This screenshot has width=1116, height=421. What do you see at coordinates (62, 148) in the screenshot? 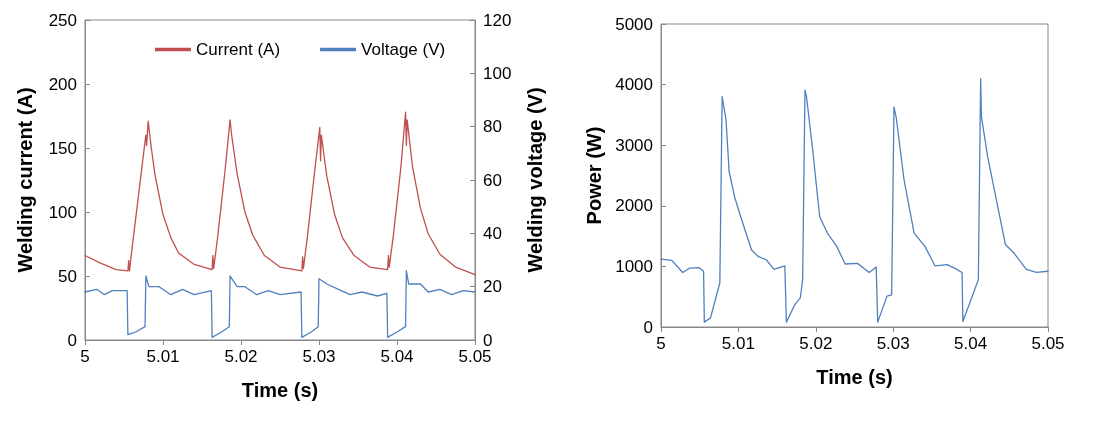
I see `y-tick-label: 150` at bounding box center [62, 148].